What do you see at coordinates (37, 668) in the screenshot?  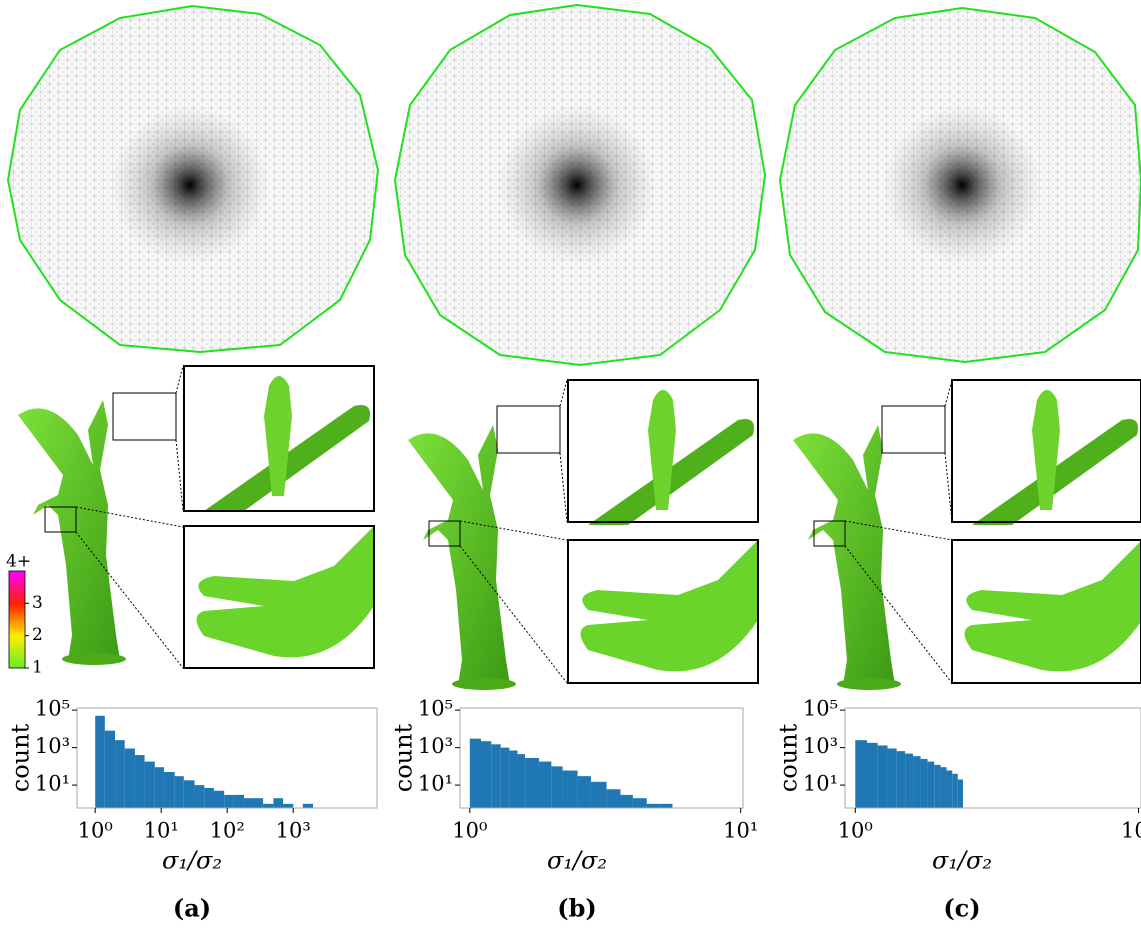 I see `colorbar-label: 1` at bounding box center [37, 668].